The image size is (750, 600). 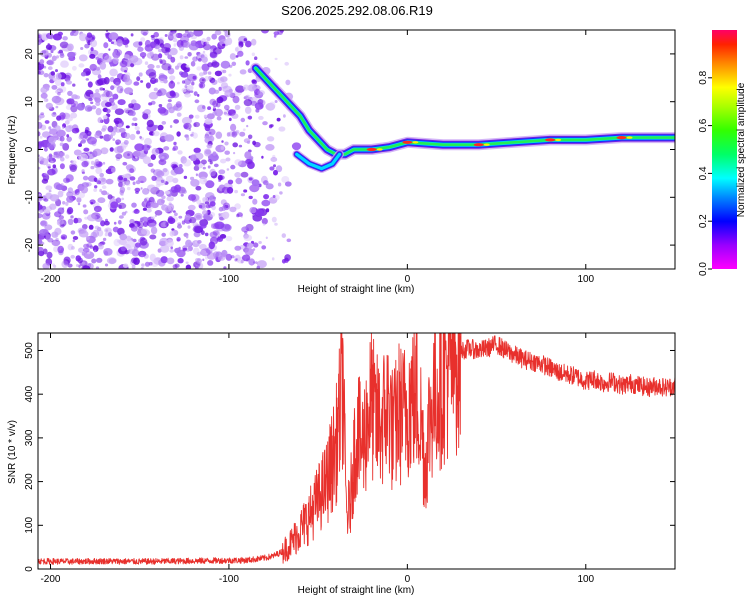 I want to click on colorbar-tick-label: 0.2, so click(x=703, y=221).